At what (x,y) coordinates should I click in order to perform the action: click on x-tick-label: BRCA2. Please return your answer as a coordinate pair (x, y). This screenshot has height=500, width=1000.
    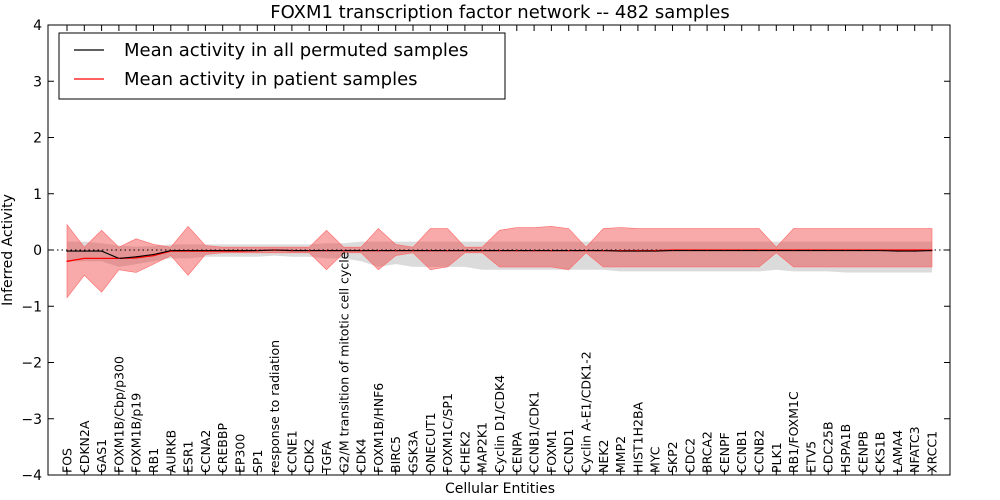
    Looking at the image, I should click on (707, 452).